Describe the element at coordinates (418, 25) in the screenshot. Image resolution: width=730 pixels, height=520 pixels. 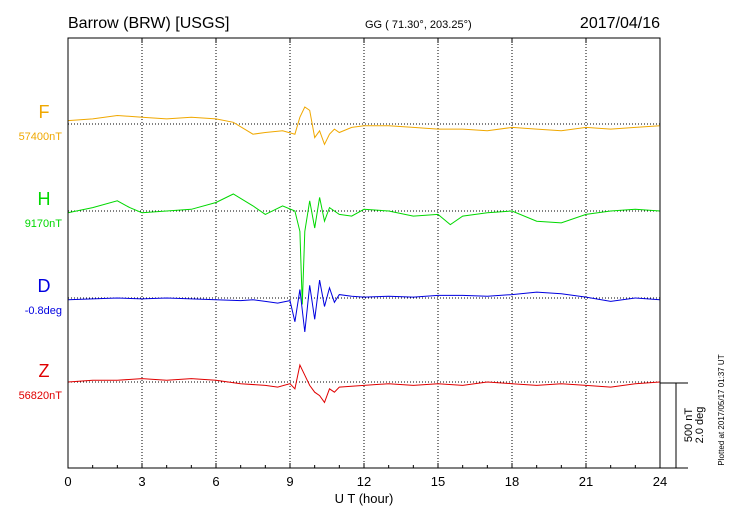
I see `station-coordinates: GG ( 71.30°, 203.25°)` at that location.